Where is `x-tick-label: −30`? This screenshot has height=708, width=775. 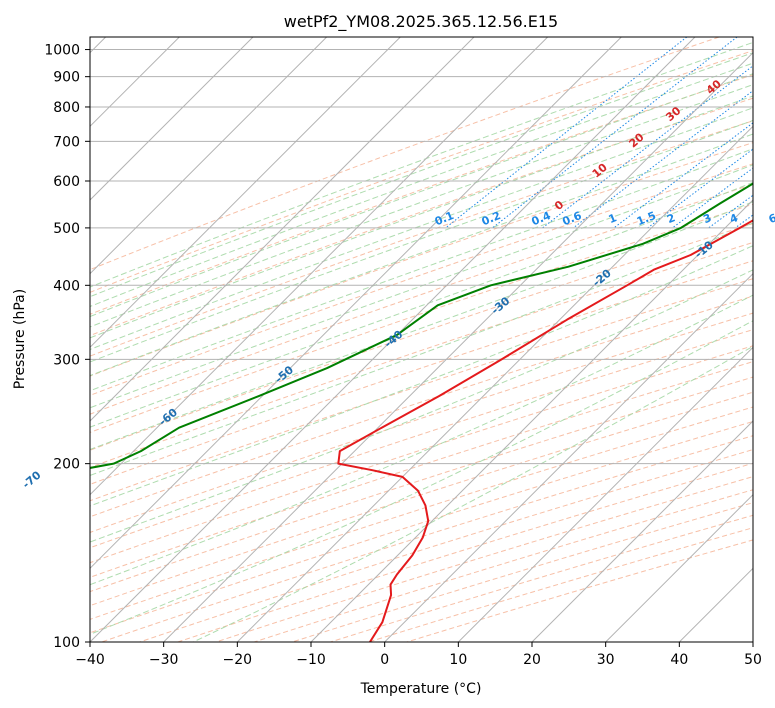
x-tick-label: −30 is located at coordinates (164, 660).